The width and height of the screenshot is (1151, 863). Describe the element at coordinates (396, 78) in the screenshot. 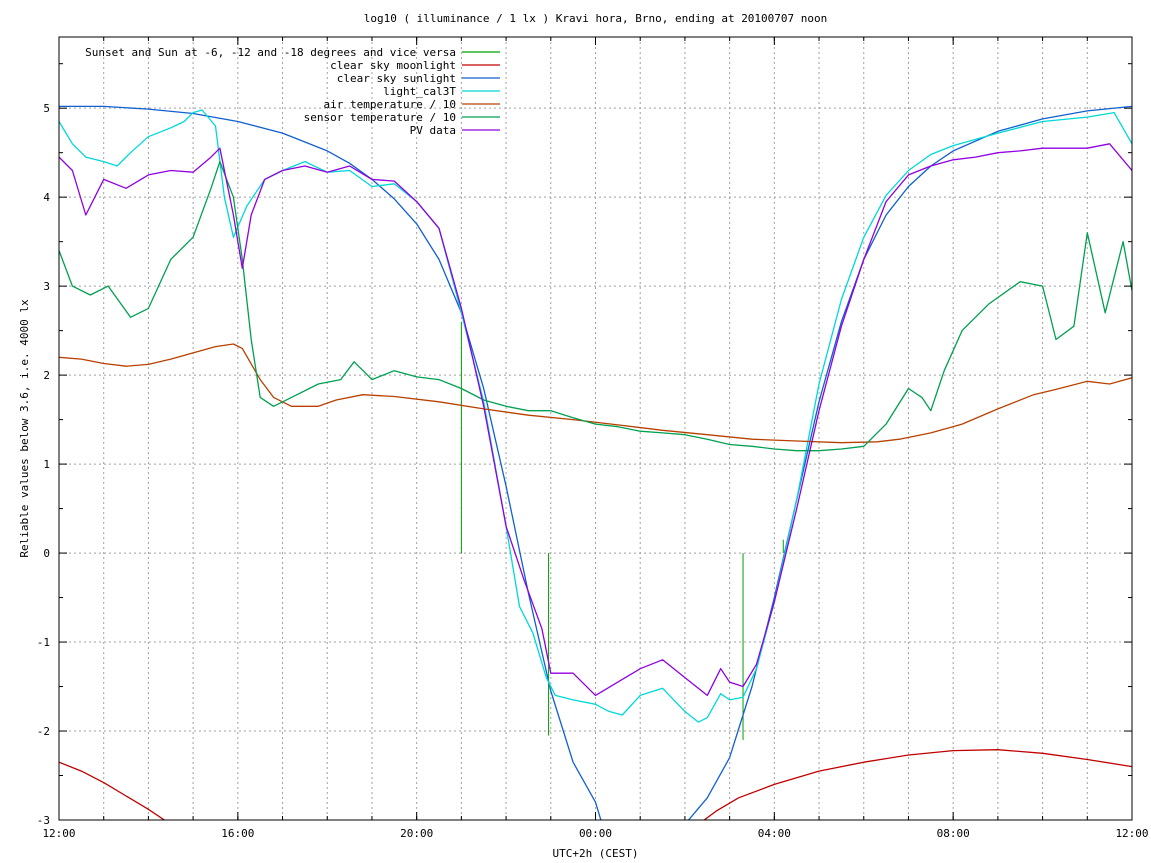

I see `legend-label: clear sky sunlight` at that location.